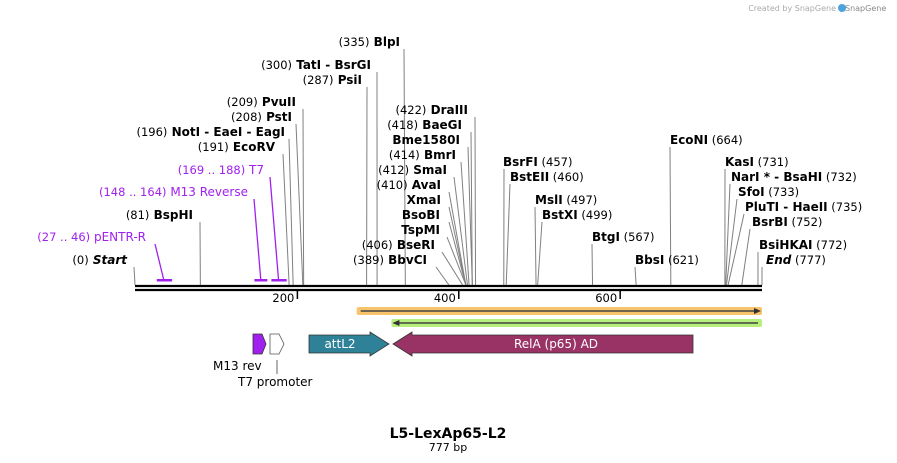 The height and width of the screenshot is (463, 897). What do you see at coordinates (261, 102) in the screenshot?
I see `site-label-text: (209) PvuII` at bounding box center [261, 102].